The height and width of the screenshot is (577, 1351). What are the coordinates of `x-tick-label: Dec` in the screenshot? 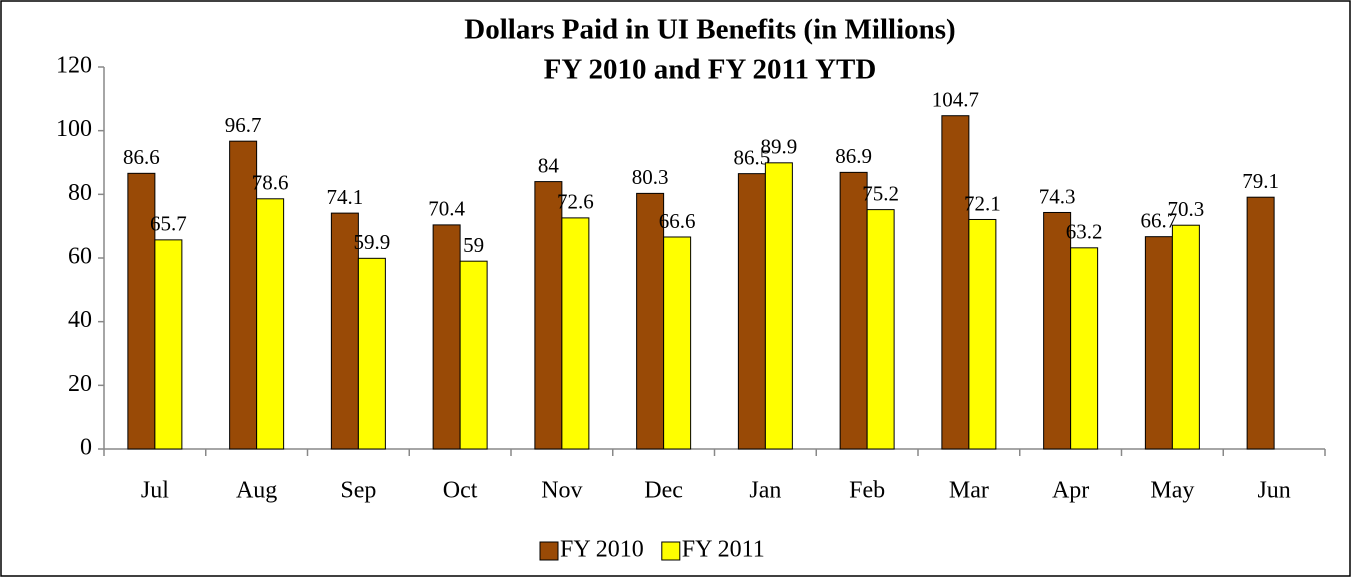 It's located at (663, 491).